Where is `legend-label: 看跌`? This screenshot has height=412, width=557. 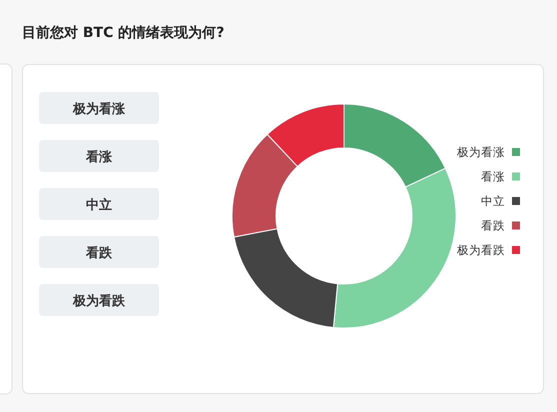 legend-label: 看跌 is located at coordinates (493, 225).